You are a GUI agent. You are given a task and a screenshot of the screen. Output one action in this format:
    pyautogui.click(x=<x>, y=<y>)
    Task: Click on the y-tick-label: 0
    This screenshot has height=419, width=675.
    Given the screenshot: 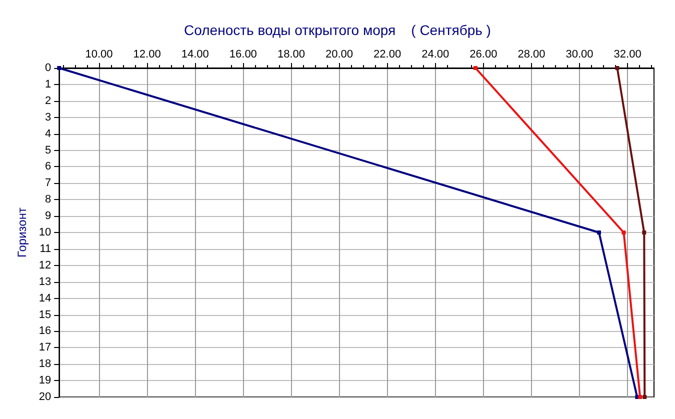 What is the action you would take?
    pyautogui.click(x=48, y=68)
    